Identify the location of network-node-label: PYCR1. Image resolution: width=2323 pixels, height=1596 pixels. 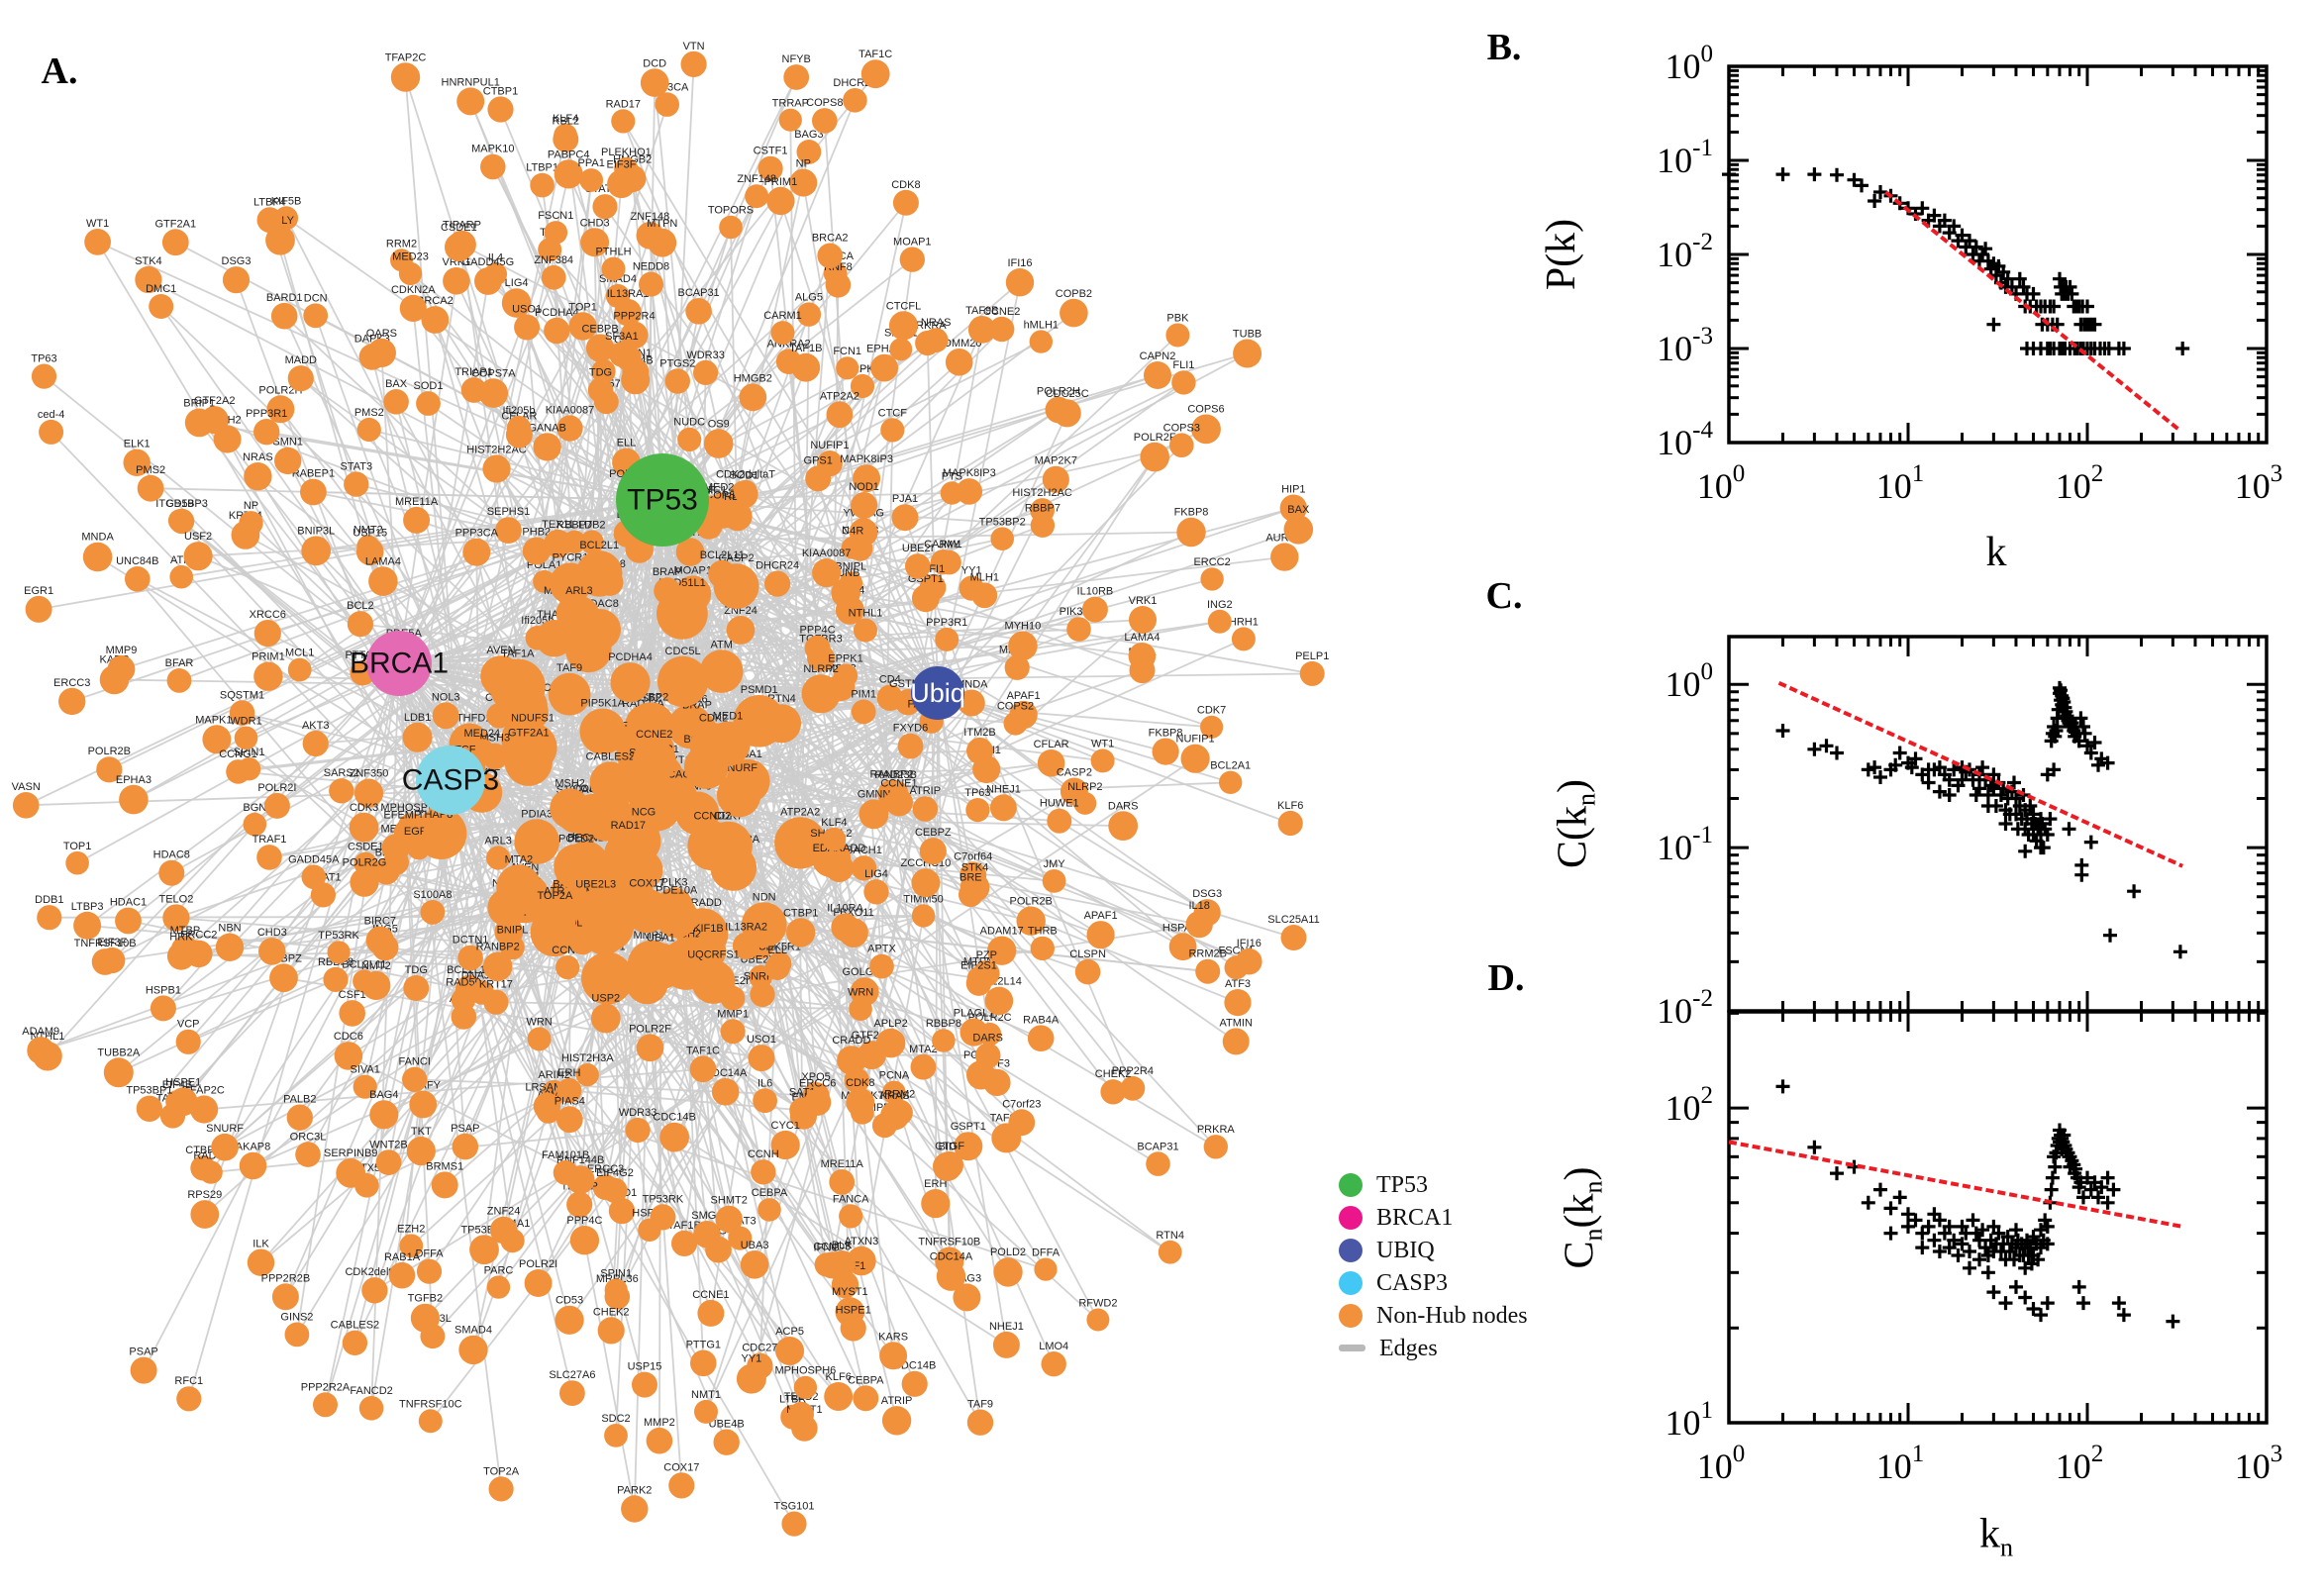
(571, 557).